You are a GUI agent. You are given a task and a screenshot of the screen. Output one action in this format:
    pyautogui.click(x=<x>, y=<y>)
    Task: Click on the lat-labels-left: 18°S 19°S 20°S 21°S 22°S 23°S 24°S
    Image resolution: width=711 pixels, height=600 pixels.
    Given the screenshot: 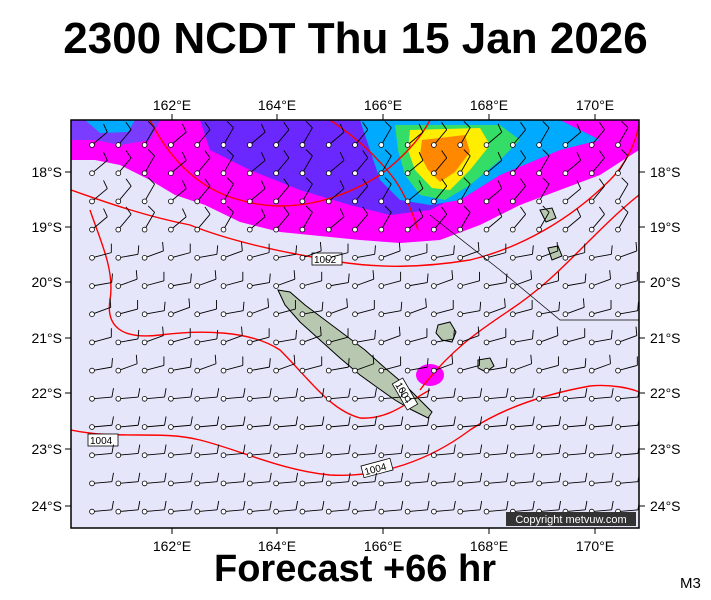 What is the action you would take?
    pyautogui.click(x=46, y=339)
    